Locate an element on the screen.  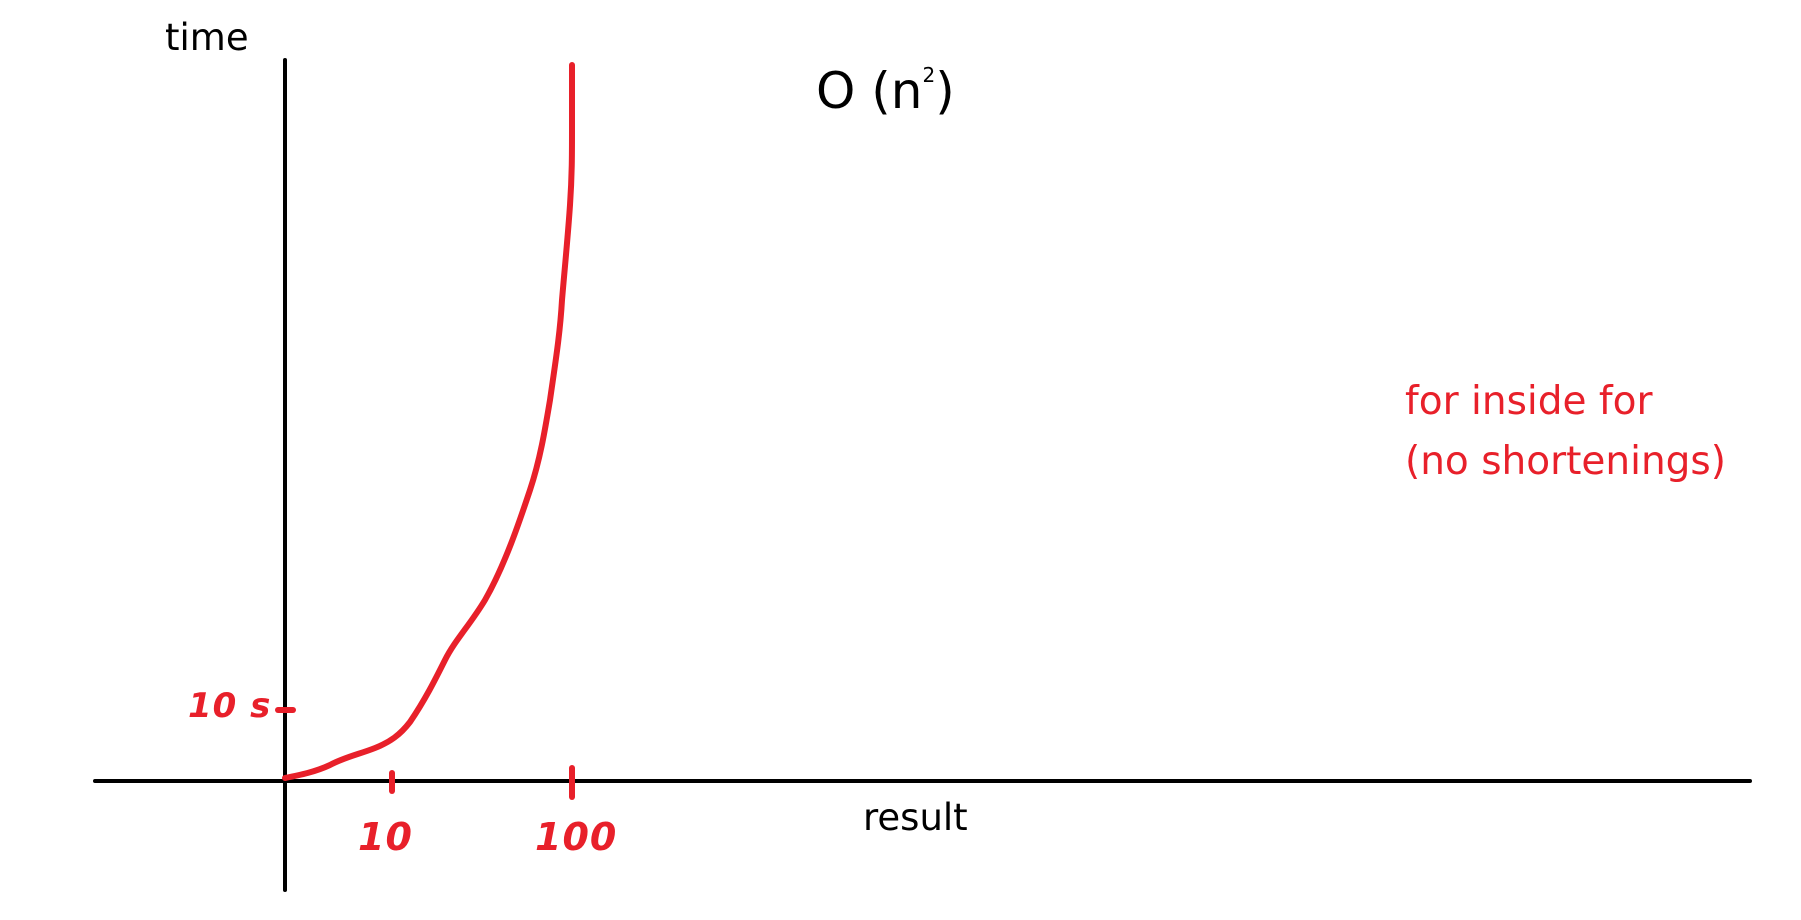
x-tick-label-100: 100 is located at coordinates (576, 837).